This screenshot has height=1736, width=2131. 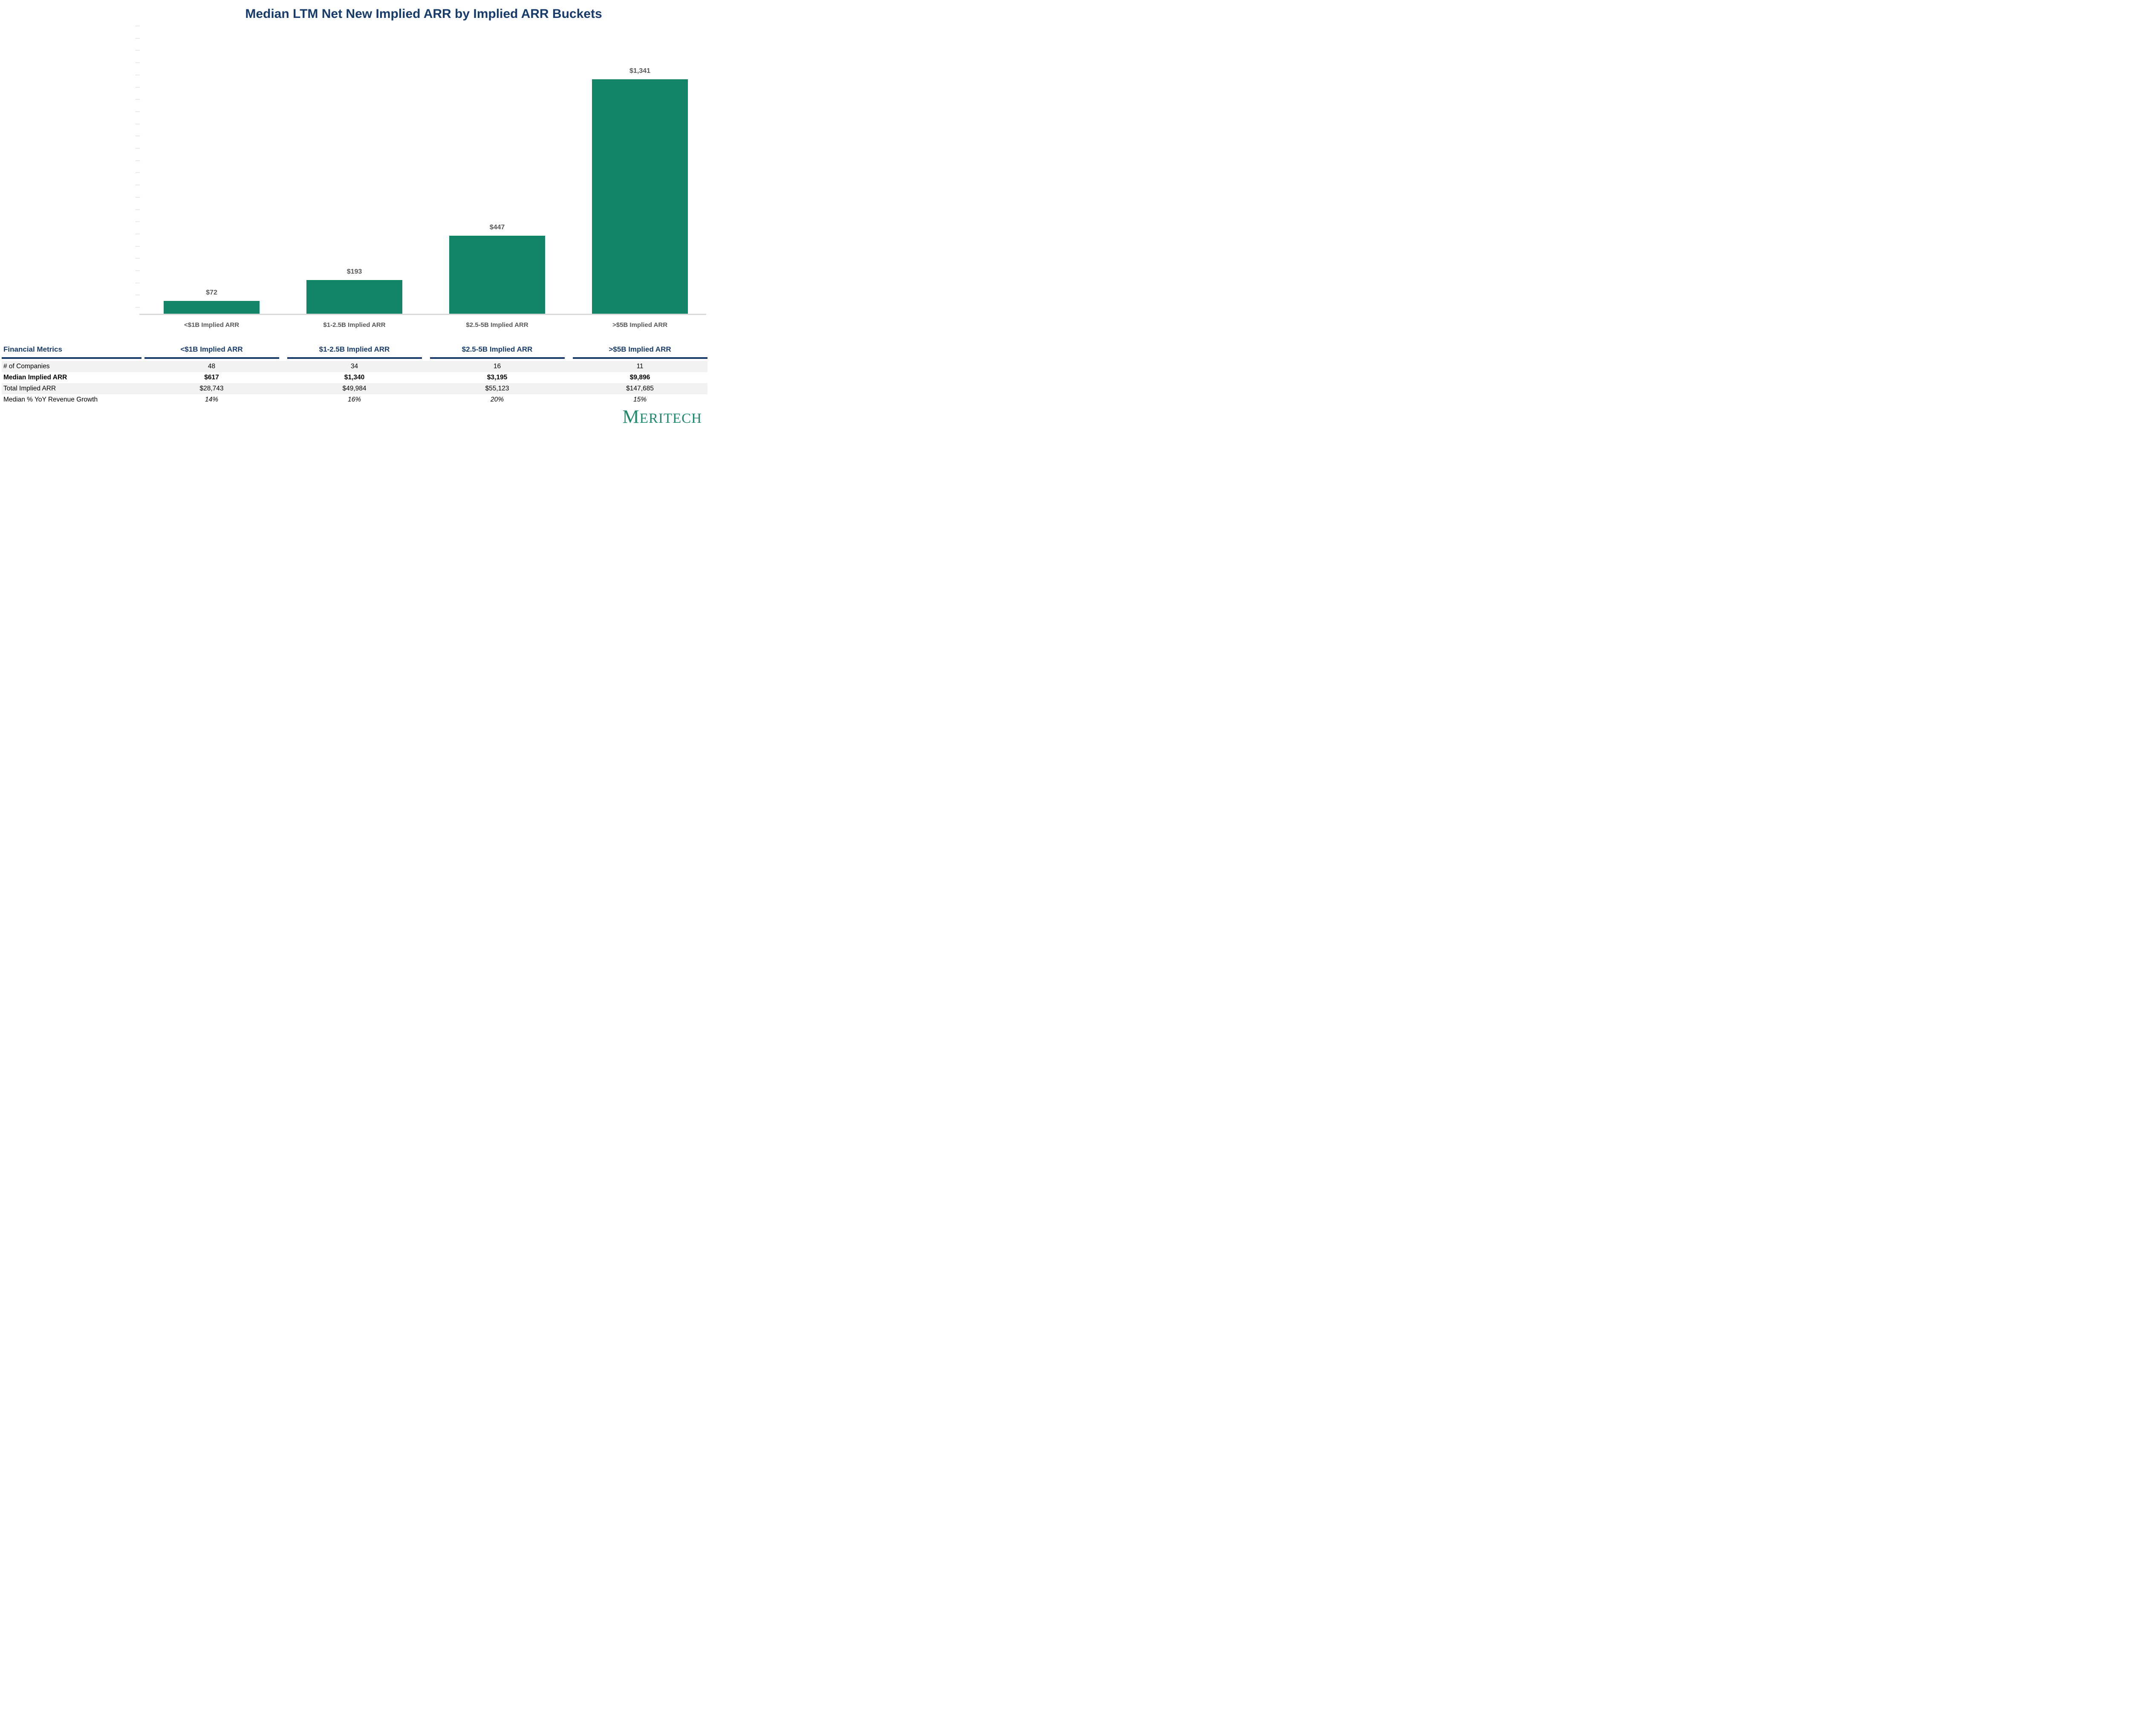 I want to click on table-header-col: <$1B Implied ARR, so click(x=211, y=349).